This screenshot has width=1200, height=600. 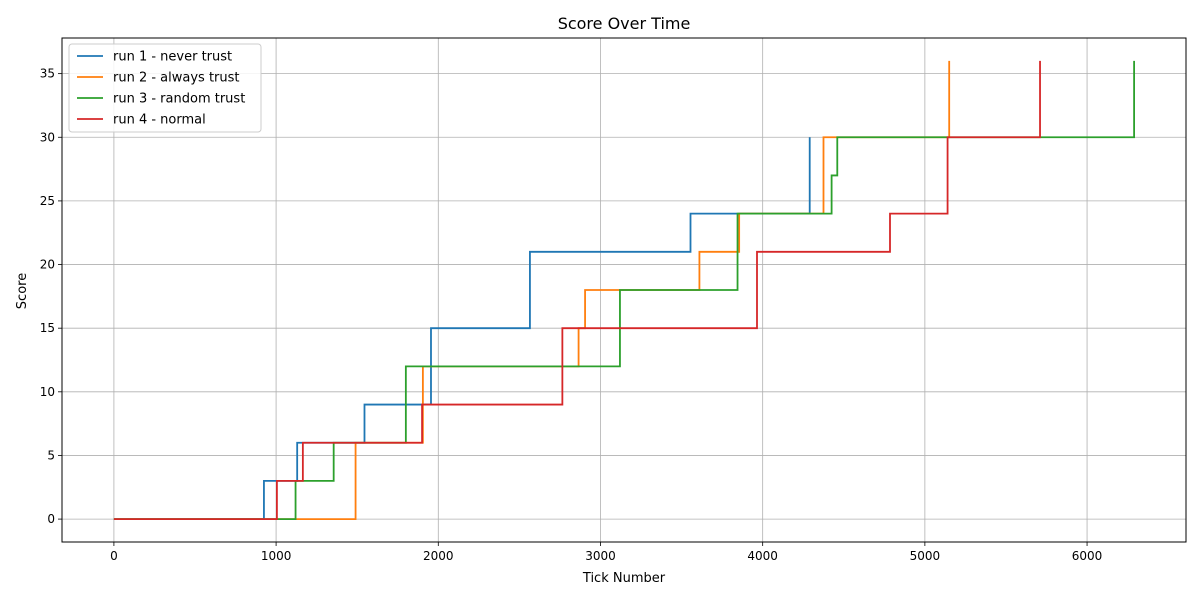 I want to click on legend-label-run-3: run 3 - random trust, so click(x=179, y=99).